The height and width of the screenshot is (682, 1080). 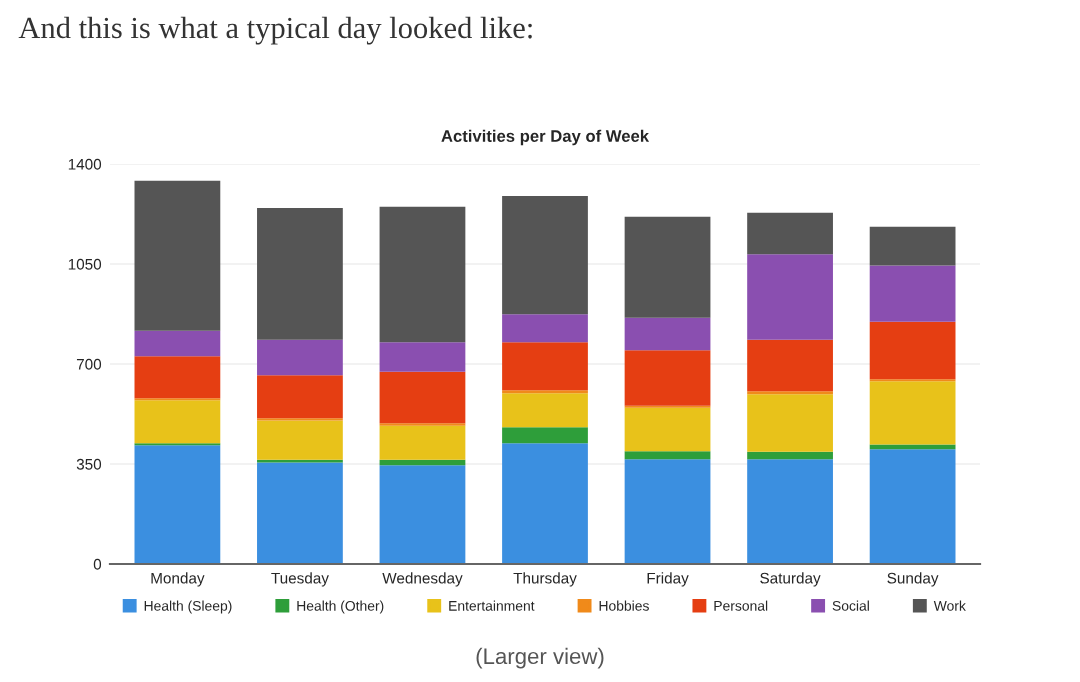 I want to click on chart-title: Activities per Day of Week, so click(x=545, y=137).